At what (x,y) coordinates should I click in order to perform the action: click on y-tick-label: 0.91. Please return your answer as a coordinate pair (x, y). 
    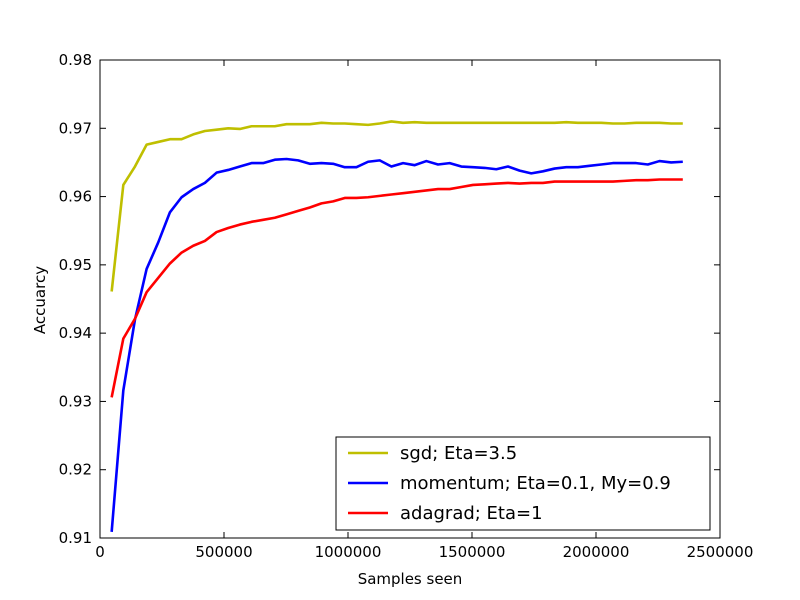
    Looking at the image, I should click on (75, 538).